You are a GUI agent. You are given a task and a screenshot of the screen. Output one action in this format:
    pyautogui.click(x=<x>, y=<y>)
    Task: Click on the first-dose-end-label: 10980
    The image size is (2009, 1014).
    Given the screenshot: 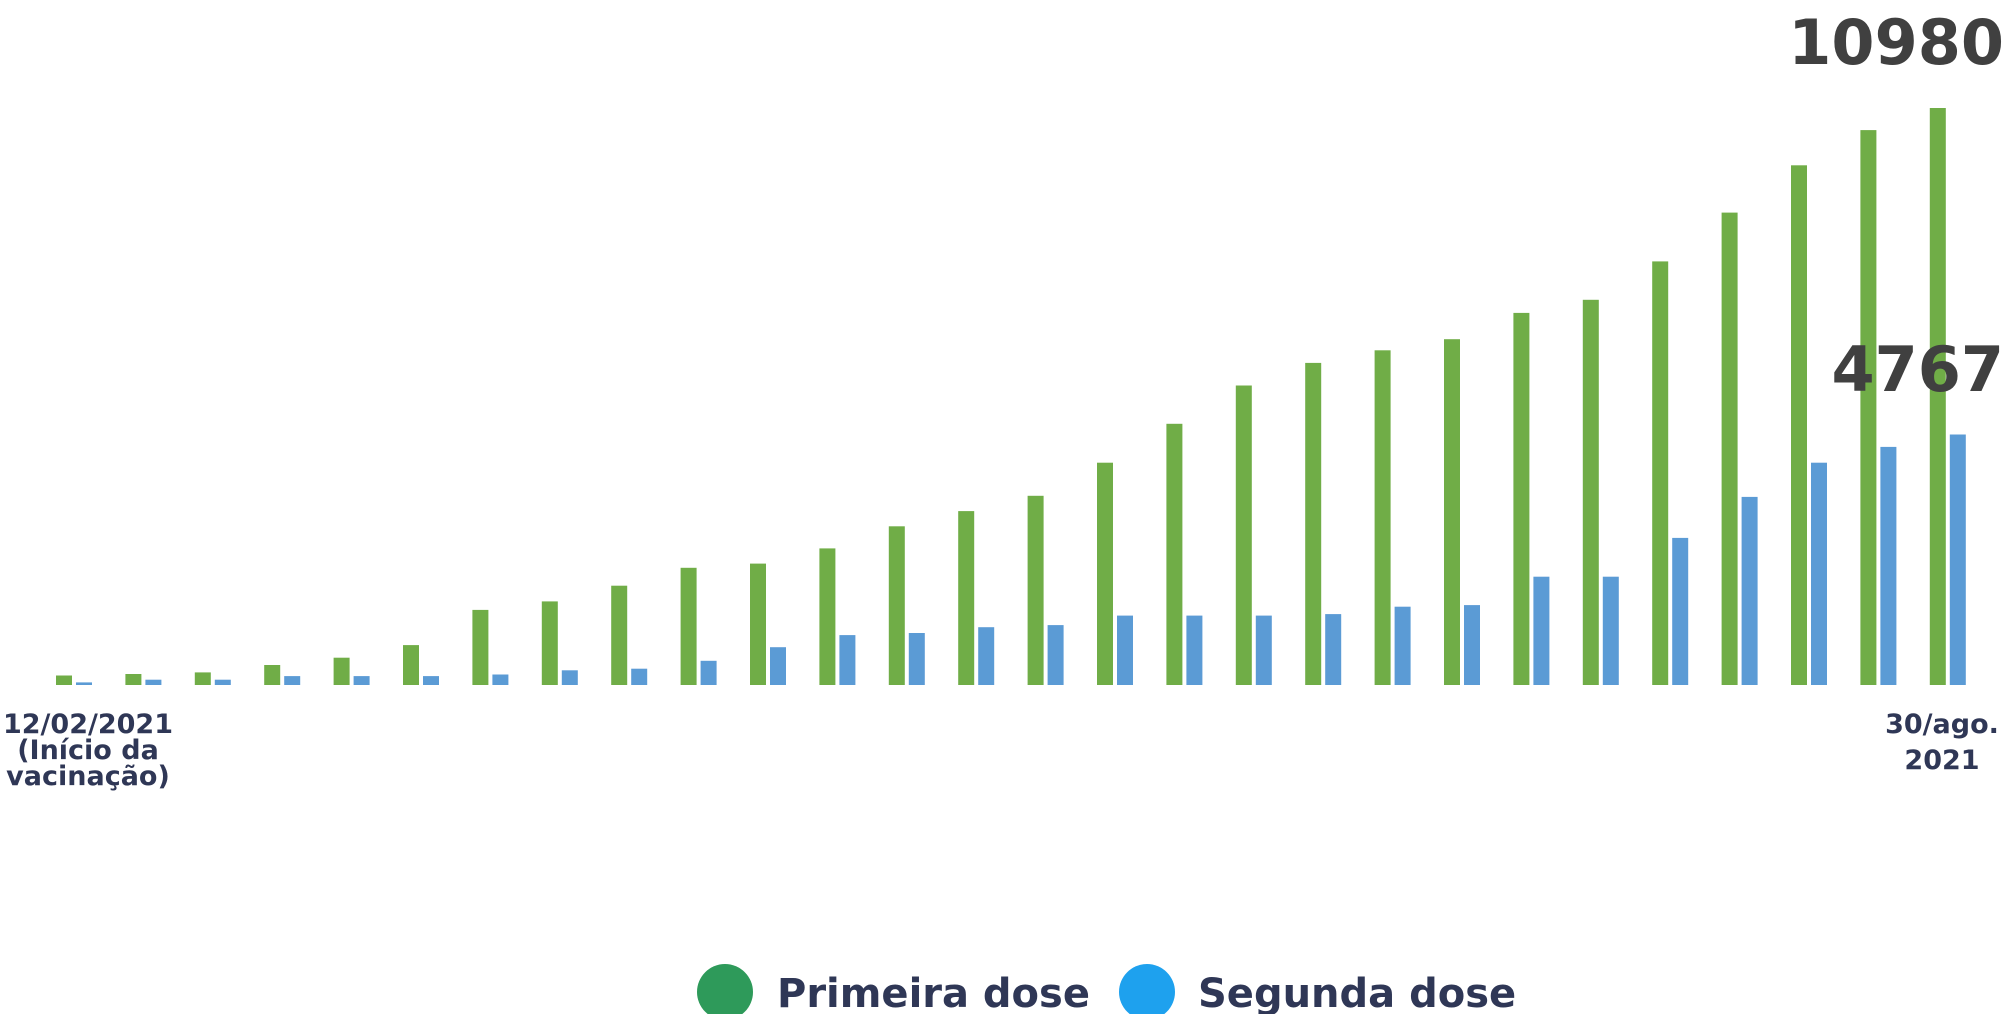 What is the action you would take?
    pyautogui.click(x=1896, y=42)
    